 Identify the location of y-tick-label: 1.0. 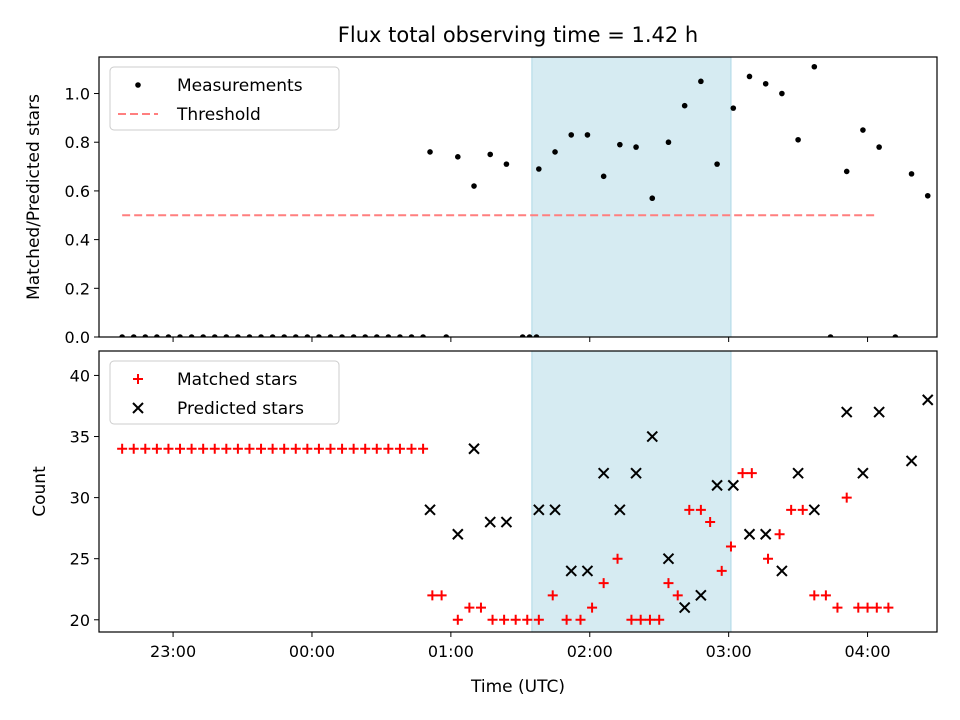
(77, 94).